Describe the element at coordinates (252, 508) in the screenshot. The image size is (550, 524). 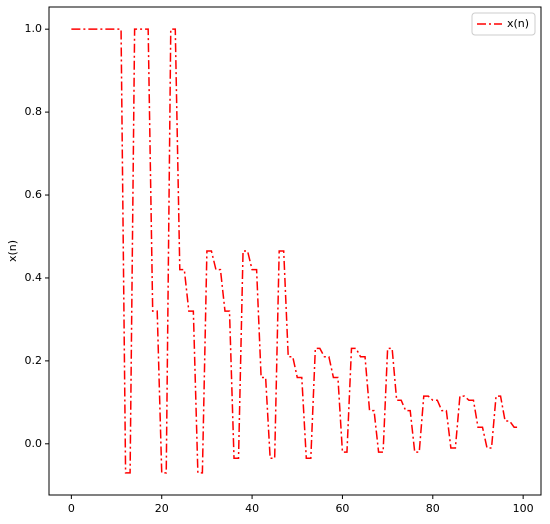
I see `x-tick-label: 40` at that location.